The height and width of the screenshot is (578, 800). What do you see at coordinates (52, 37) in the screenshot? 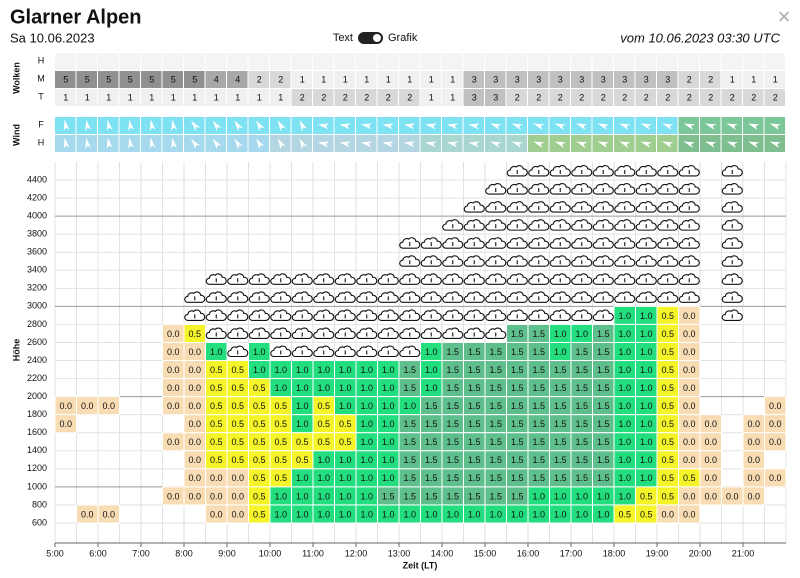
I see `date: Sa 10.06.2023` at bounding box center [52, 37].